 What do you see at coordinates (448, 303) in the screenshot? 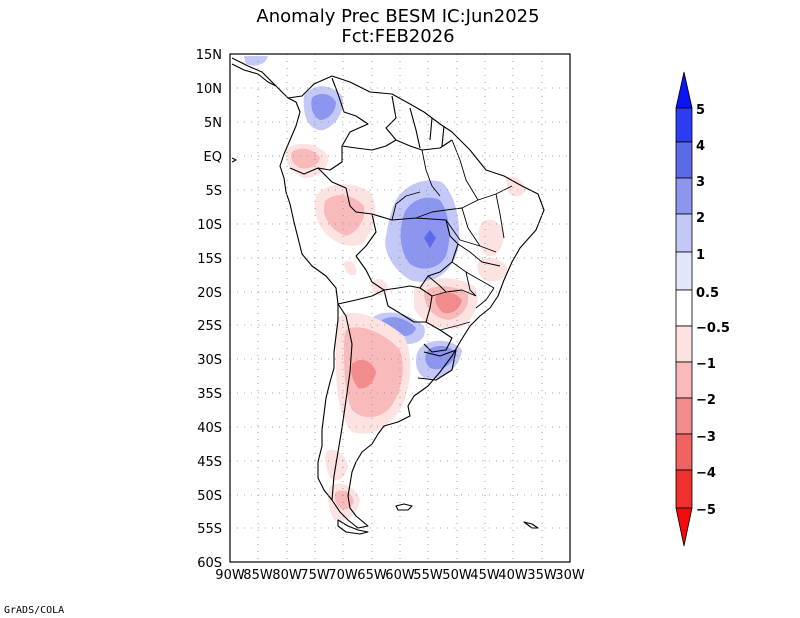
I see `anomaly-red-southeast-core` at bounding box center [448, 303].